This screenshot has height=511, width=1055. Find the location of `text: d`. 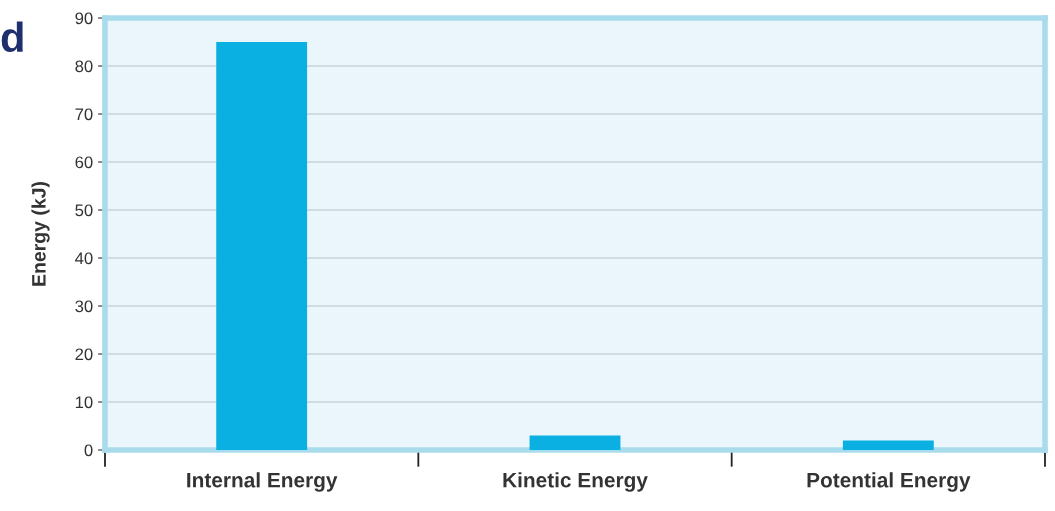

text: d is located at coordinates (12, 37).